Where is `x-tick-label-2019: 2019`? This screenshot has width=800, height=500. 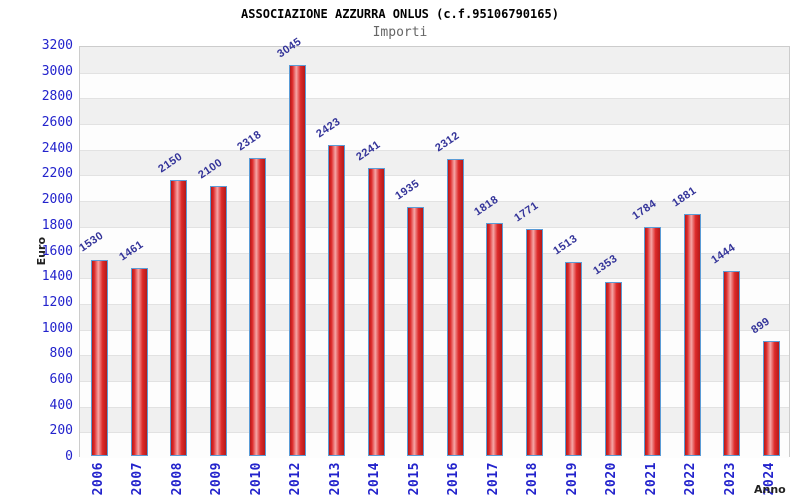
x-tick-label-2019: 2019 is located at coordinates (572, 479).